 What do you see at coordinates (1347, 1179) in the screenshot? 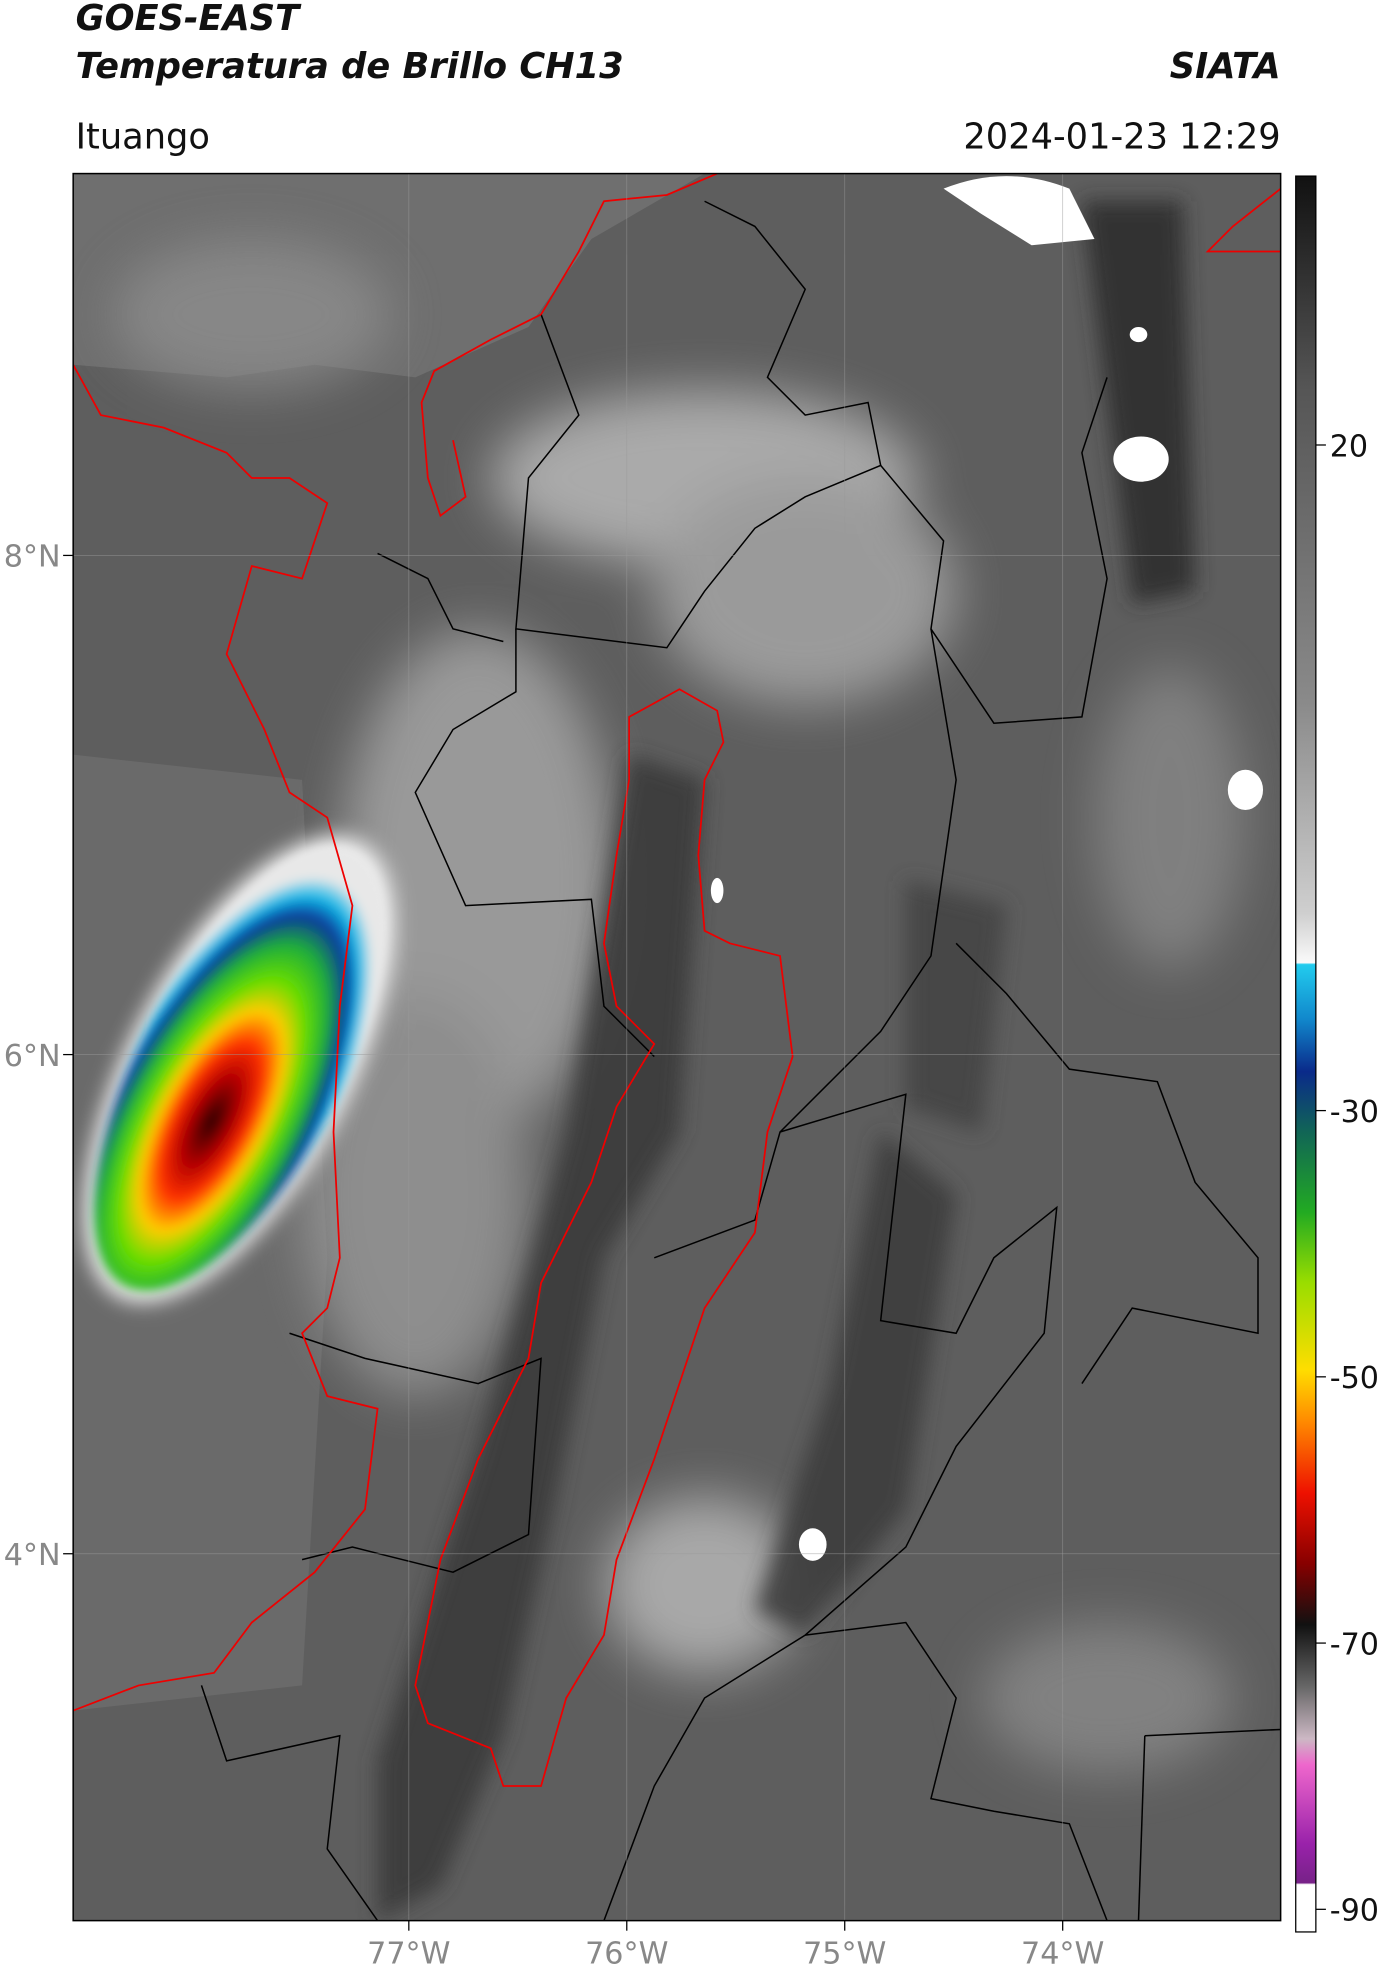
I see `colorbar-ticks: 20 -30 -50 -70 -90` at bounding box center [1347, 1179].